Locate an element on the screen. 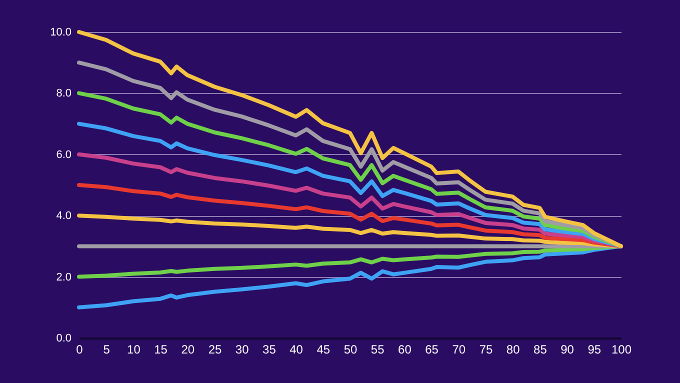 Image resolution: width=680 pixels, height=383 pixels. x-tick-label: 45 is located at coordinates (323, 349).